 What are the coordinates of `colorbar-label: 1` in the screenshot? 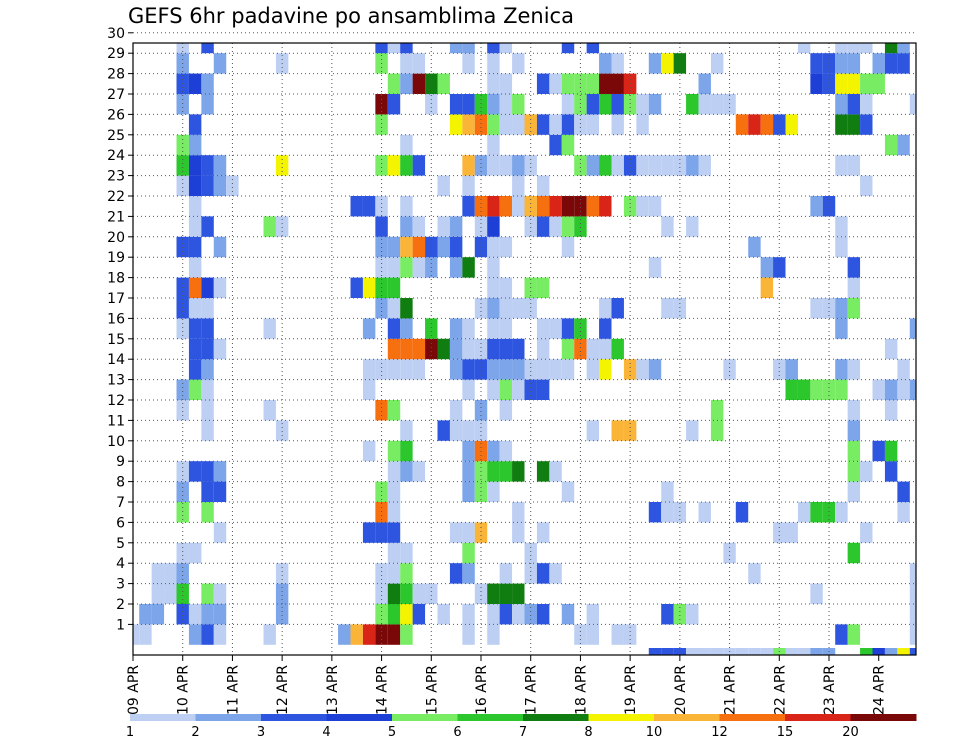 It's located at (130, 732).